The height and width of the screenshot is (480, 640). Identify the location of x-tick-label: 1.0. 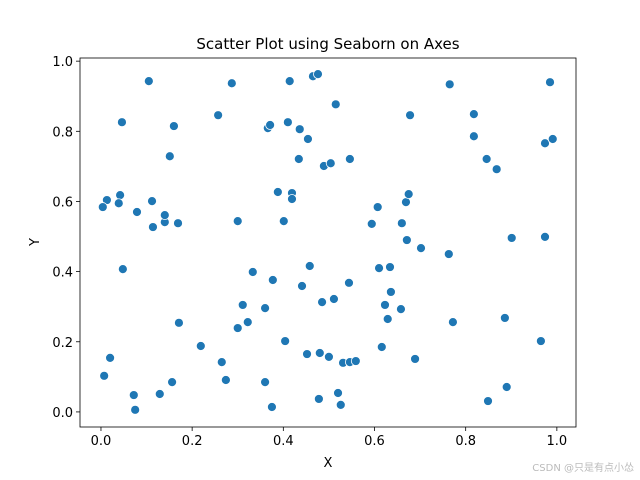
(557, 441).